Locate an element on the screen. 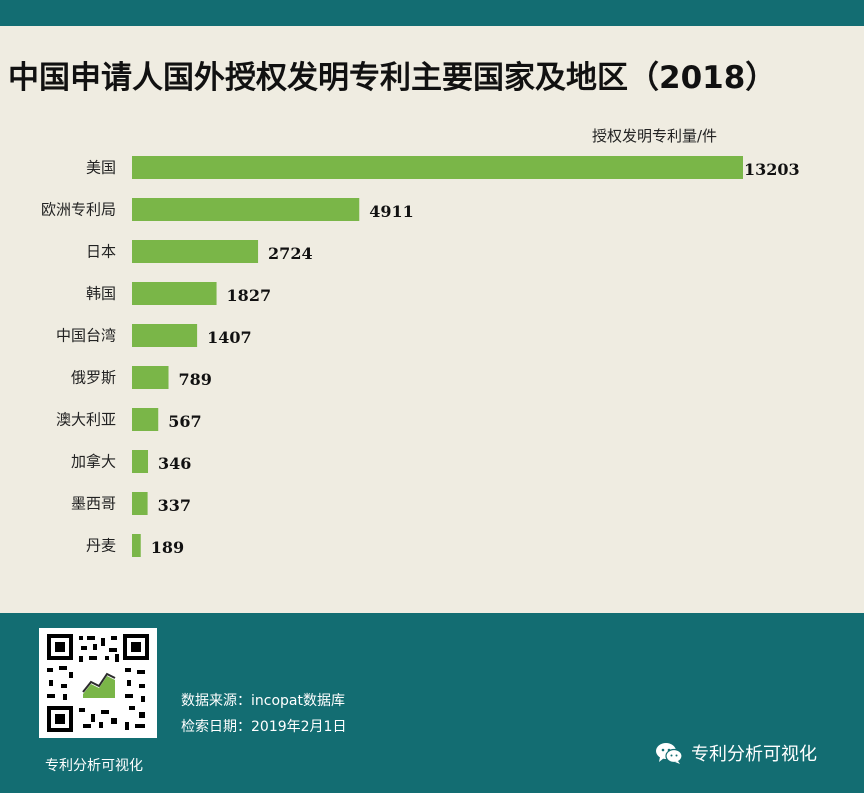 This screenshot has width=864, height=793. value-label: 4911 is located at coordinates (391, 211).